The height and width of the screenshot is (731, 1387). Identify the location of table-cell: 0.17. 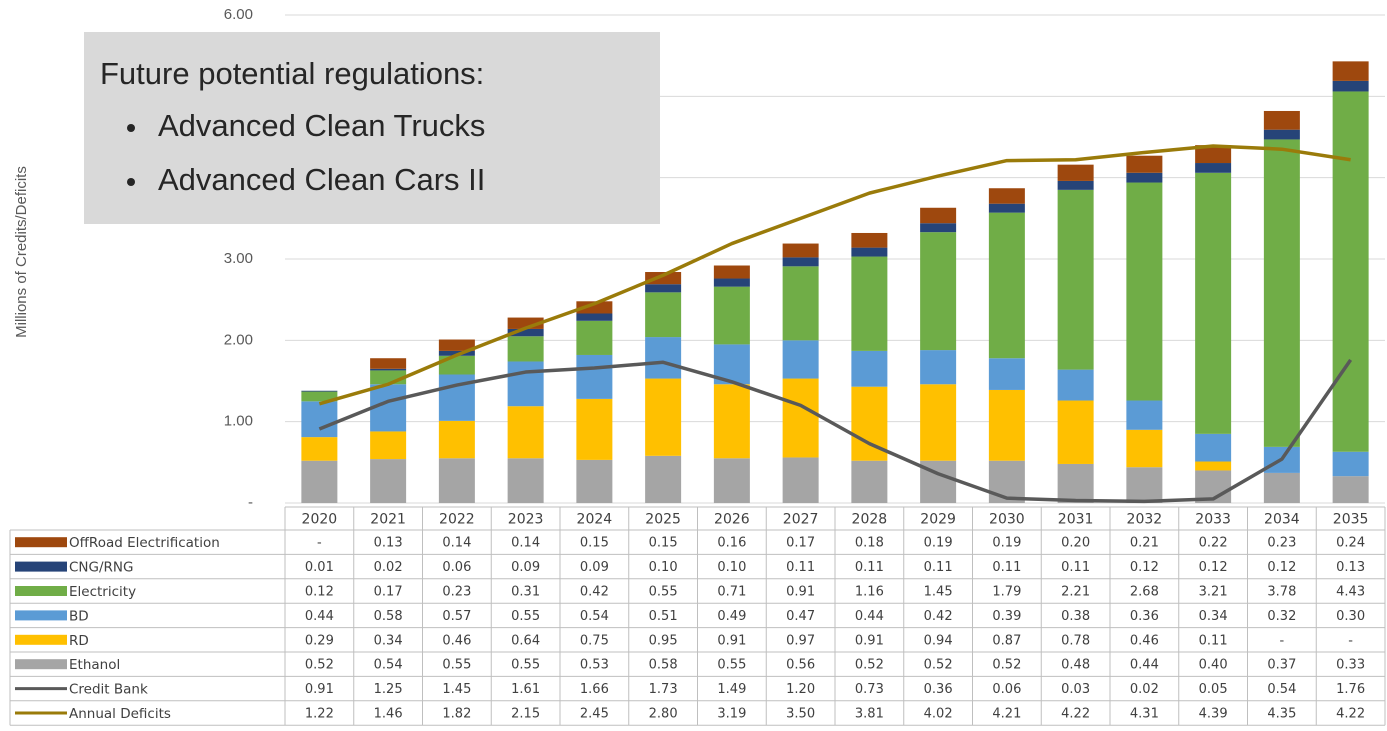
(800, 543).